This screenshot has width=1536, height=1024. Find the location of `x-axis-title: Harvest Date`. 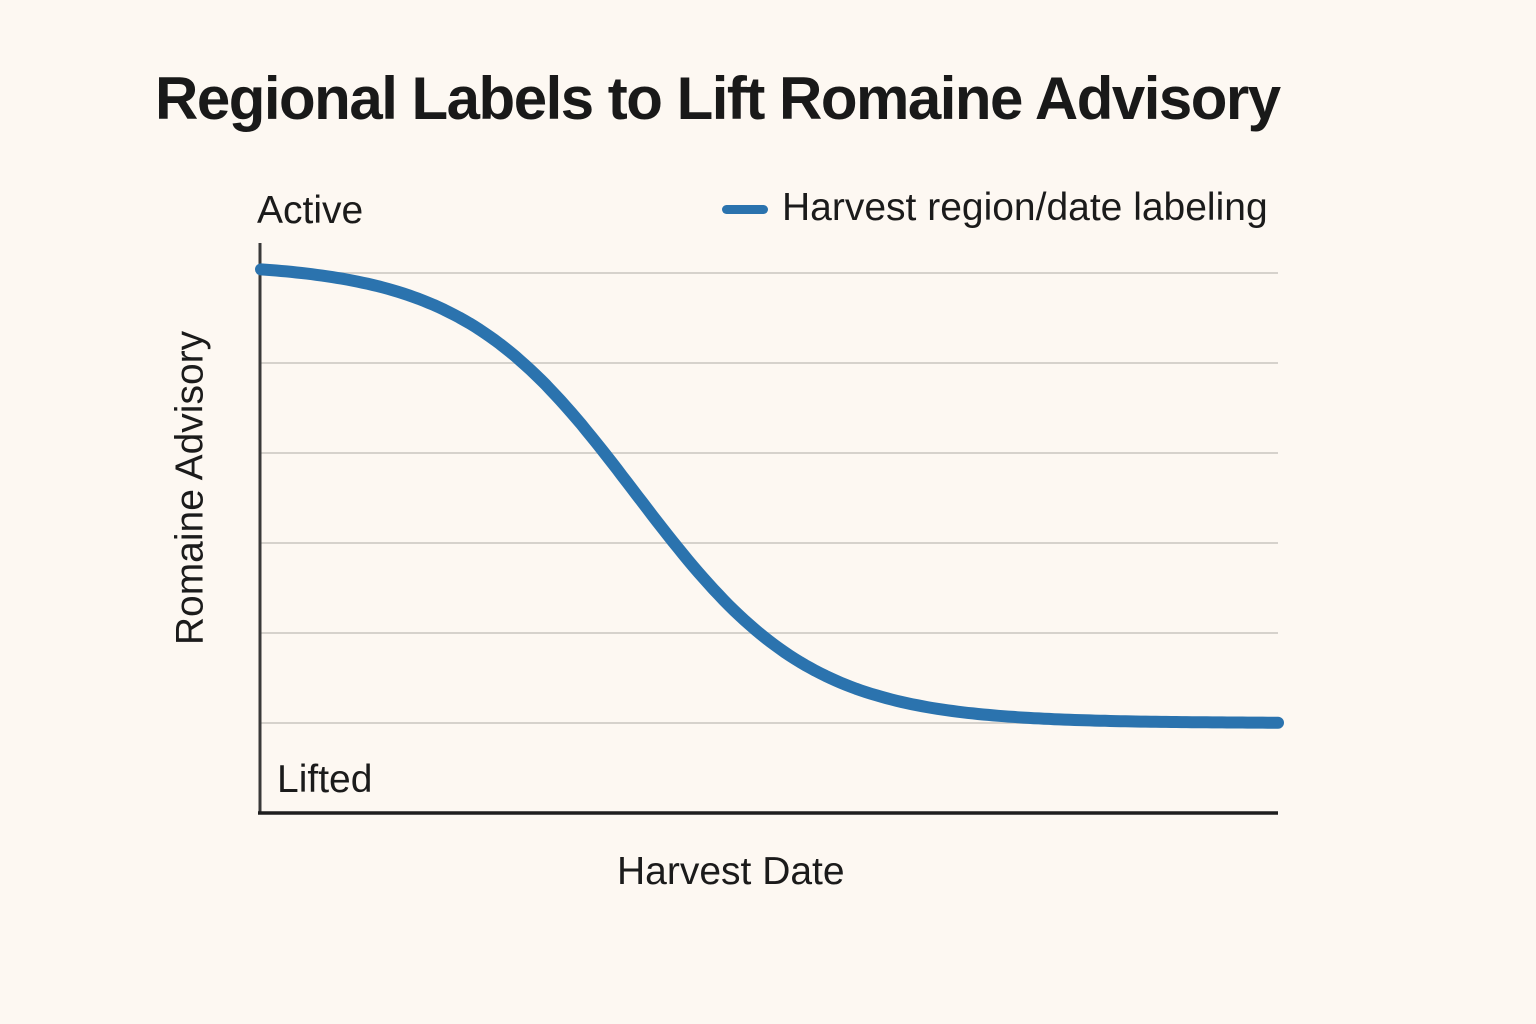

x-axis-title: Harvest Date is located at coordinates (731, 871).